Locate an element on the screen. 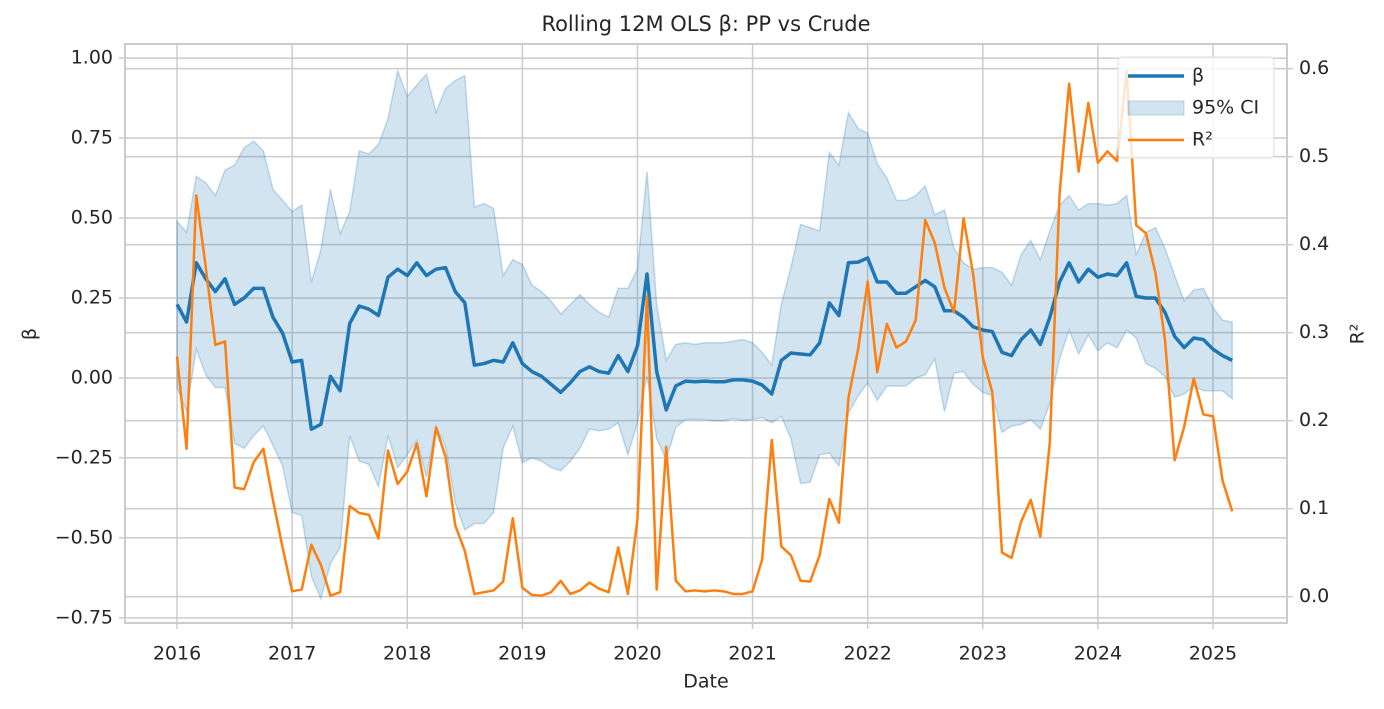  y-tick-label: −0.50 is located at coordinates (84, 537).